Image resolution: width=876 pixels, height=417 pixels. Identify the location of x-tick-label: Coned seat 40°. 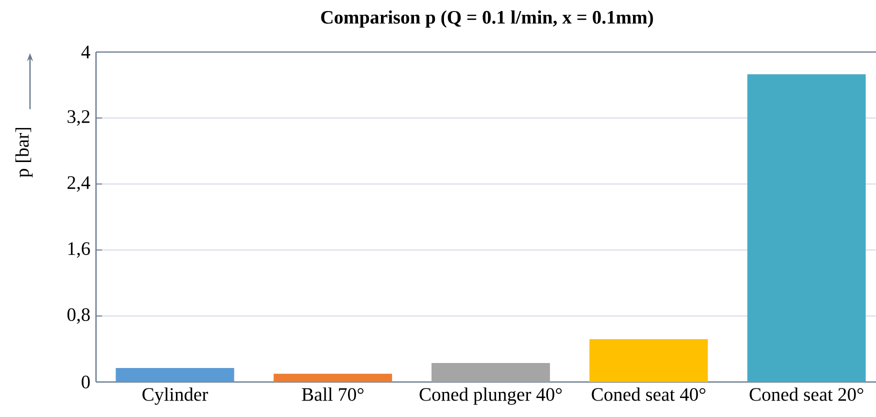
(649, 394).